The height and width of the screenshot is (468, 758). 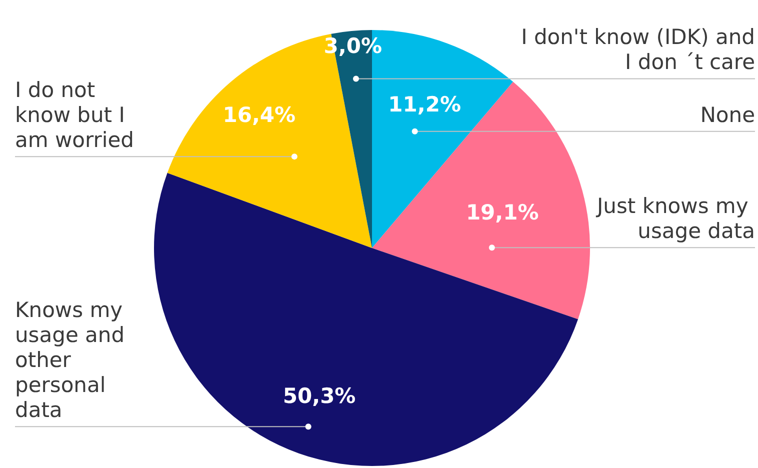 What do you see at coordinates (727, 114) in the screenshot?
I see `slice-label: None` at bounding box center [727, 114].